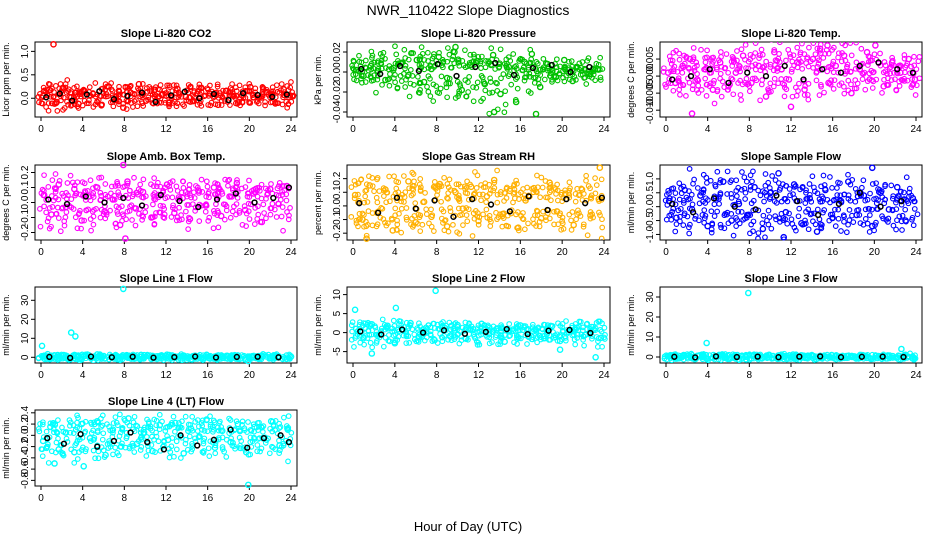  I want to click on panel-2-y-tick-label: -0.02, so click(337, 91).